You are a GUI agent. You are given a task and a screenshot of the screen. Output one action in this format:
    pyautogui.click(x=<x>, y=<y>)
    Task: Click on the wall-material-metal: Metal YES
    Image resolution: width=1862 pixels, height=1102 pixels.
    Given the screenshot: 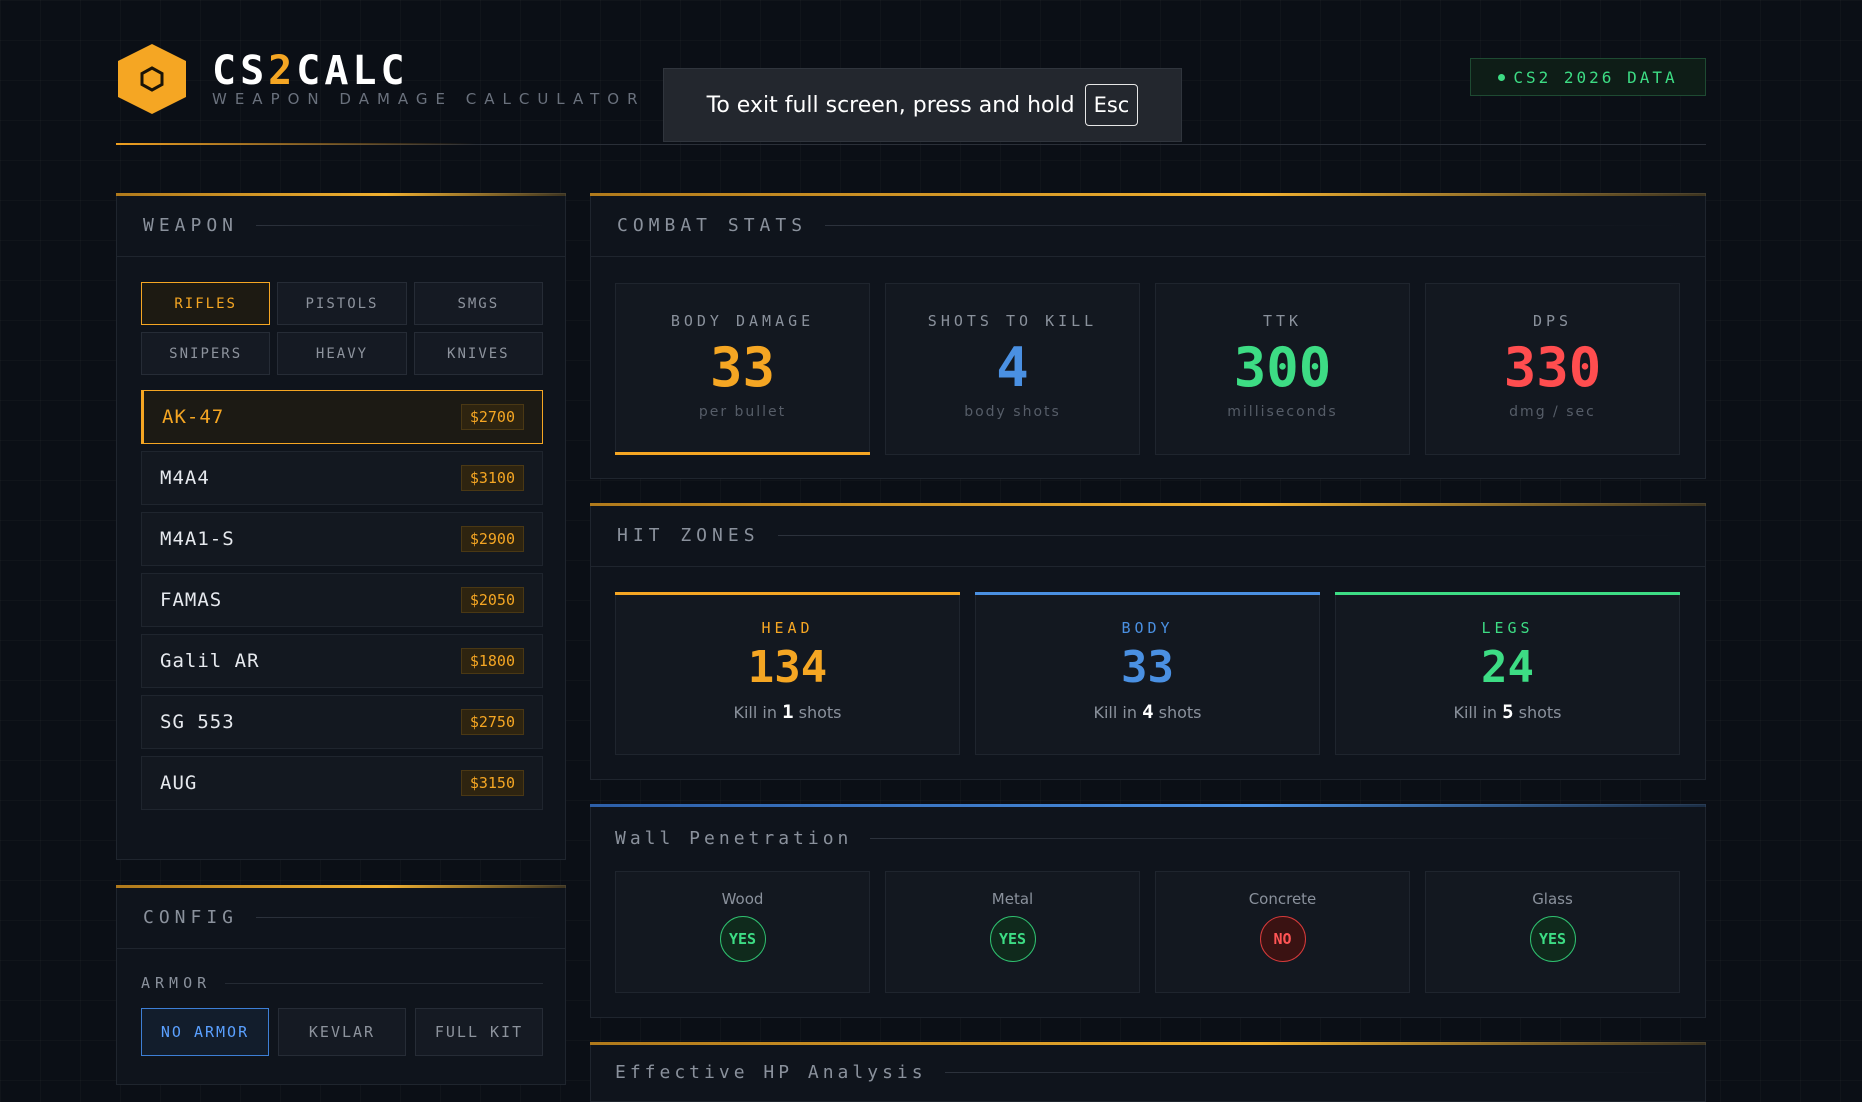 What is the action you would take?
    pyautogui.click(x=1012, y=932)
    